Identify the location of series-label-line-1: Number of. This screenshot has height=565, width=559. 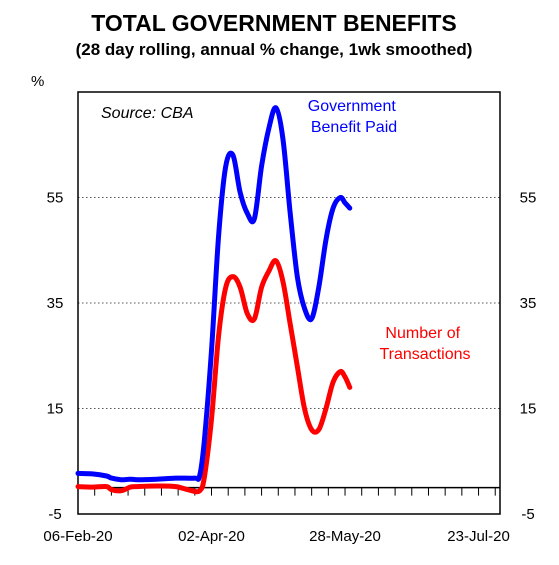
(422, 333).